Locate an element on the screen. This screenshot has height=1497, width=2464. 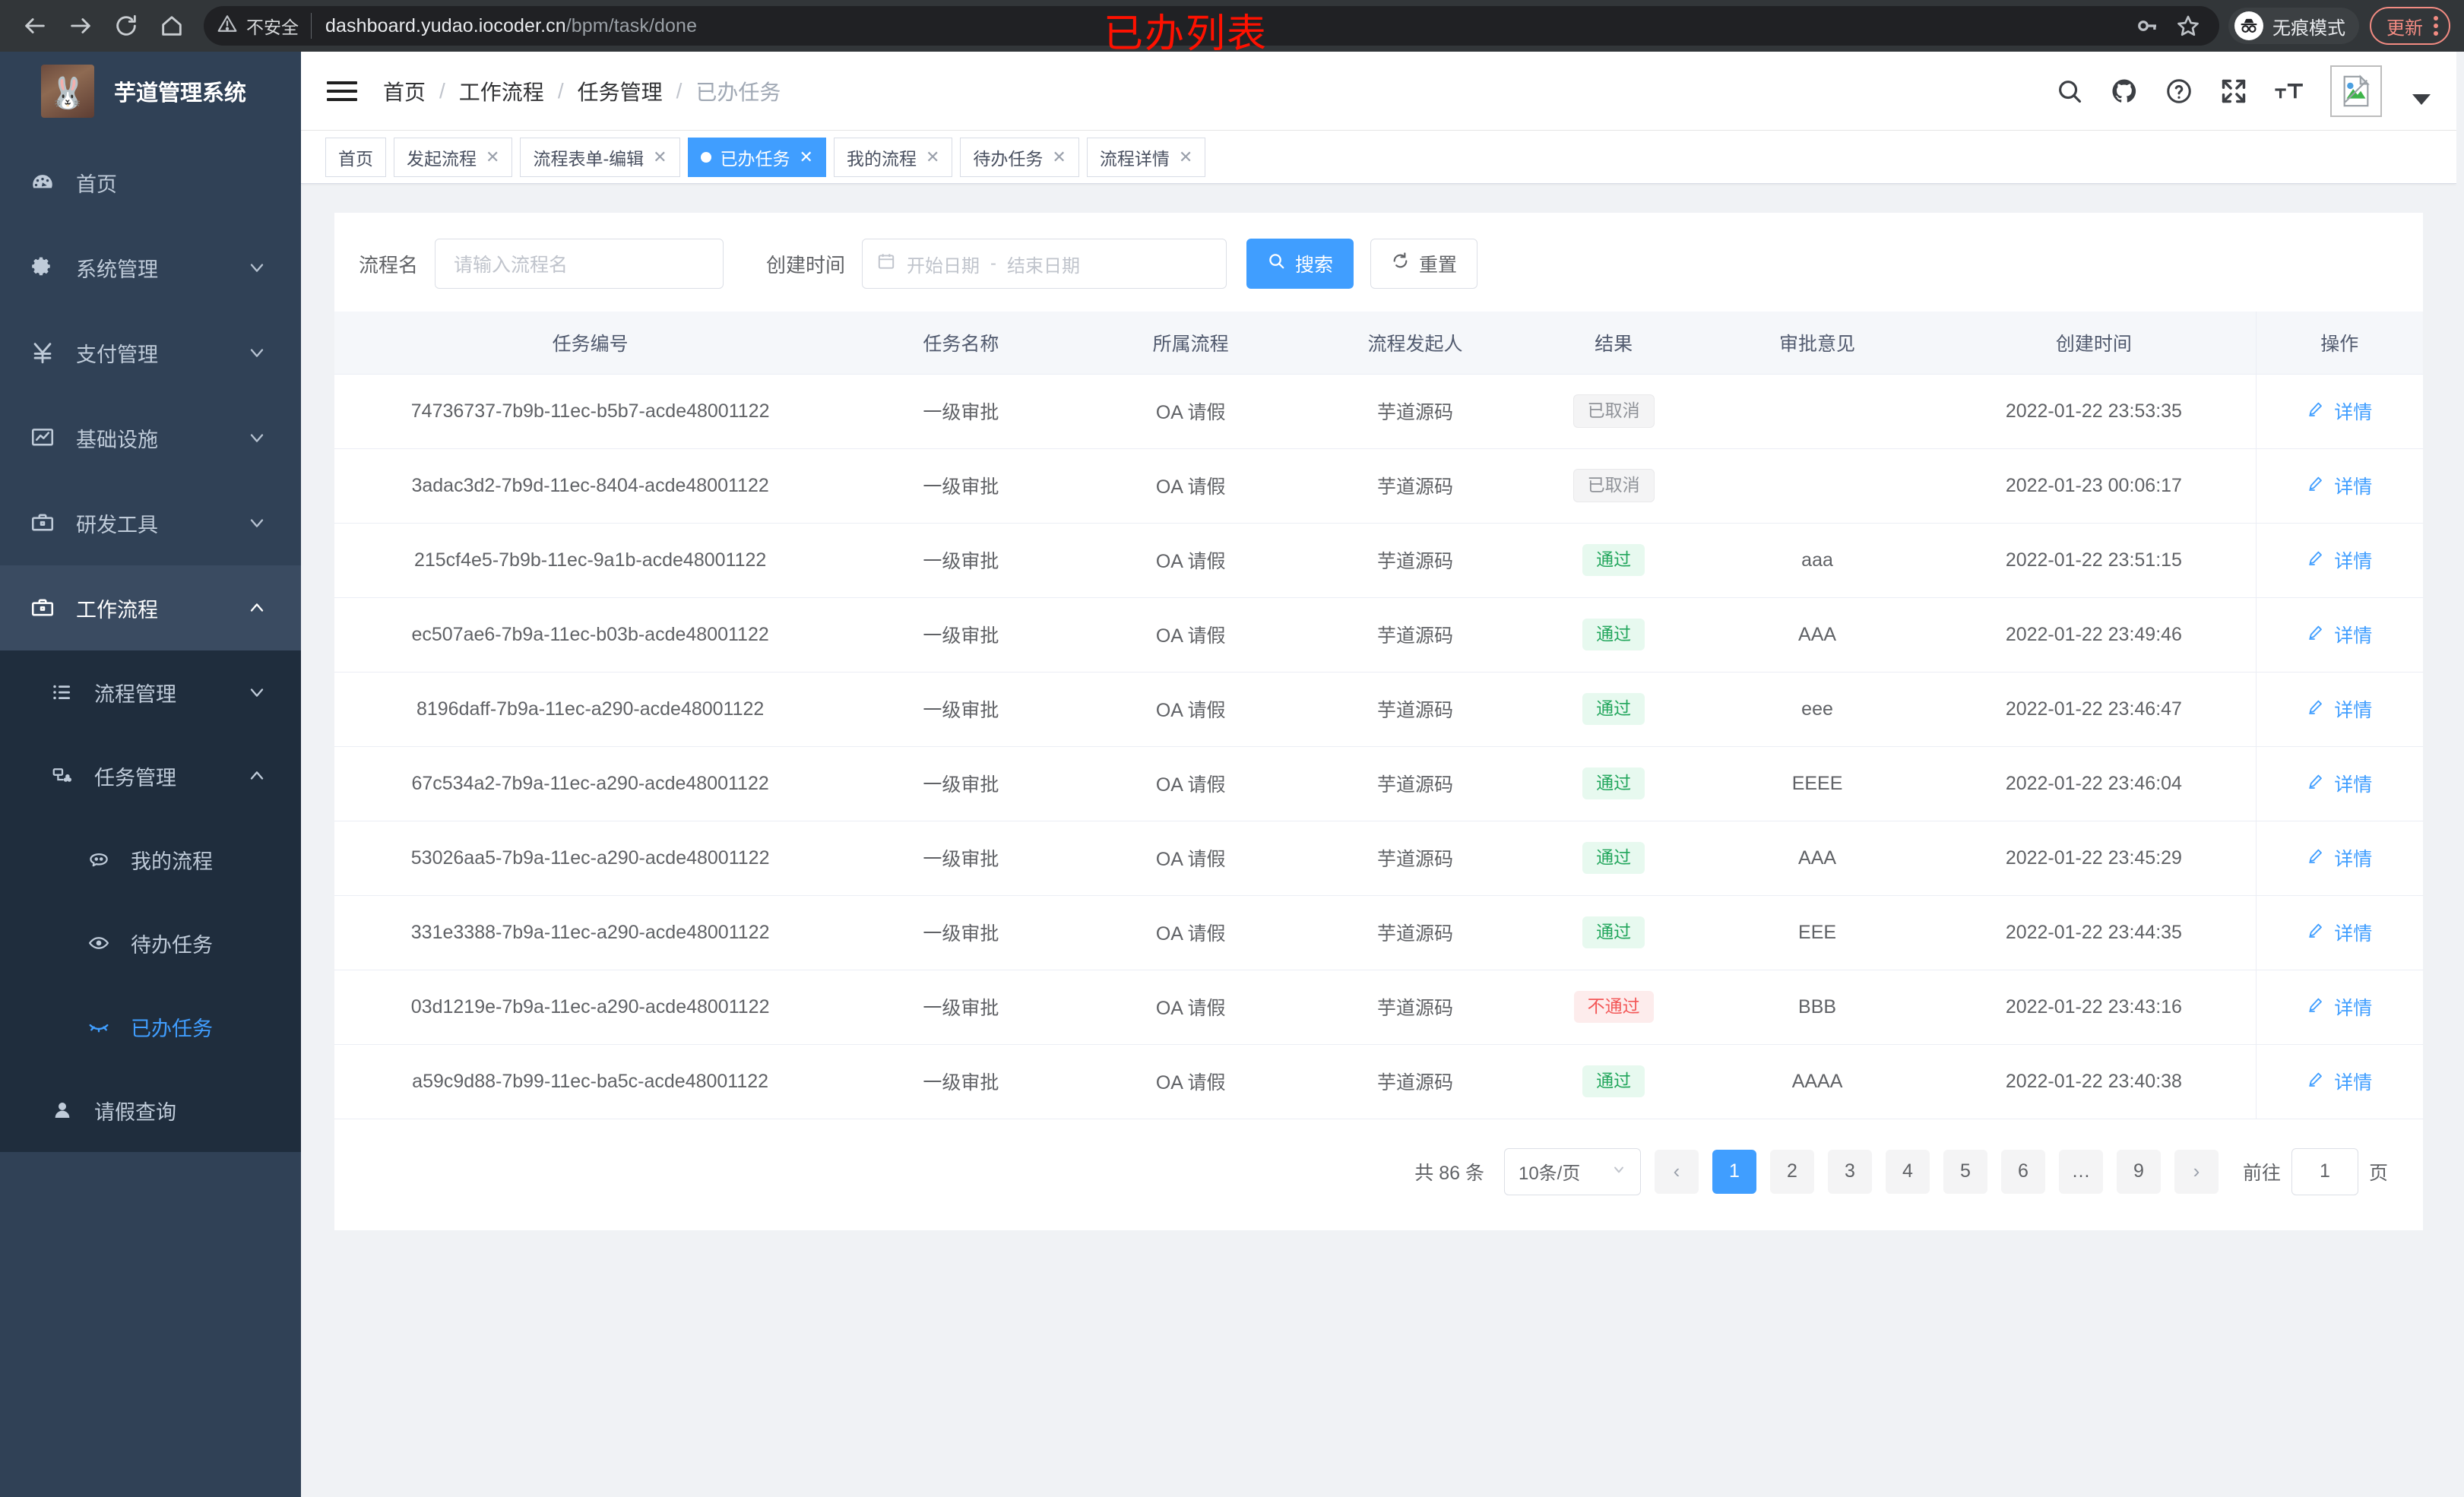
sidebar-item-process-manage: 流程管理 is located at coordinates (150, 692).